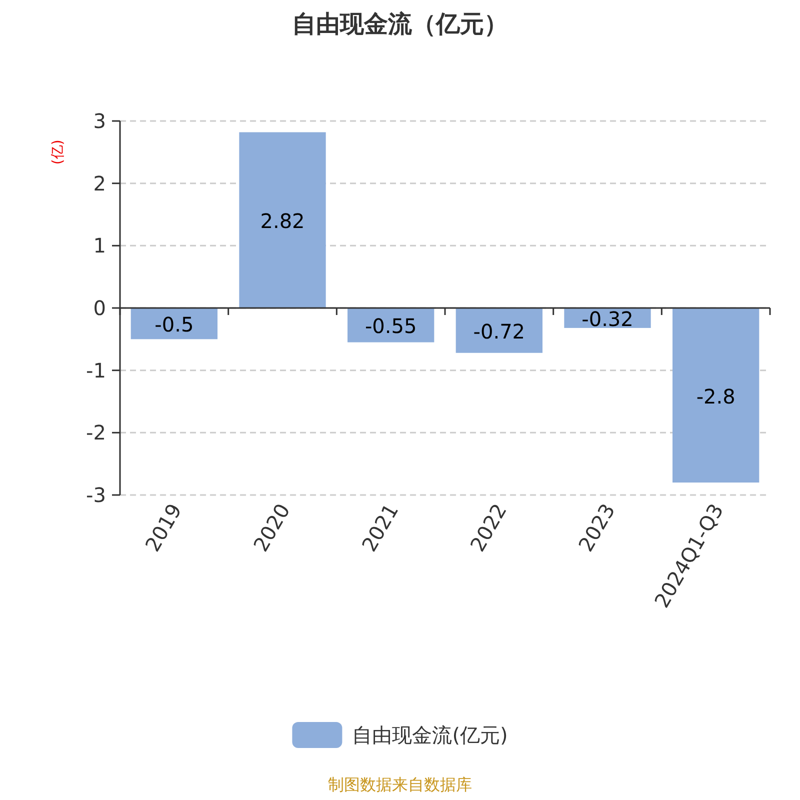 This screenshot has height=800, width=800. I want to click on text: 制图数据来自数据库, so click(400, 784).